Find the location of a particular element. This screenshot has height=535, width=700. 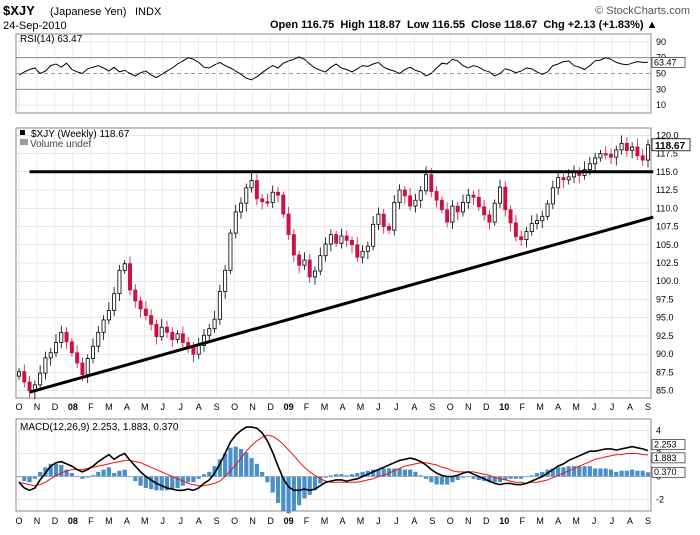

x-tick-label: D is located at coordinates (270, 407).